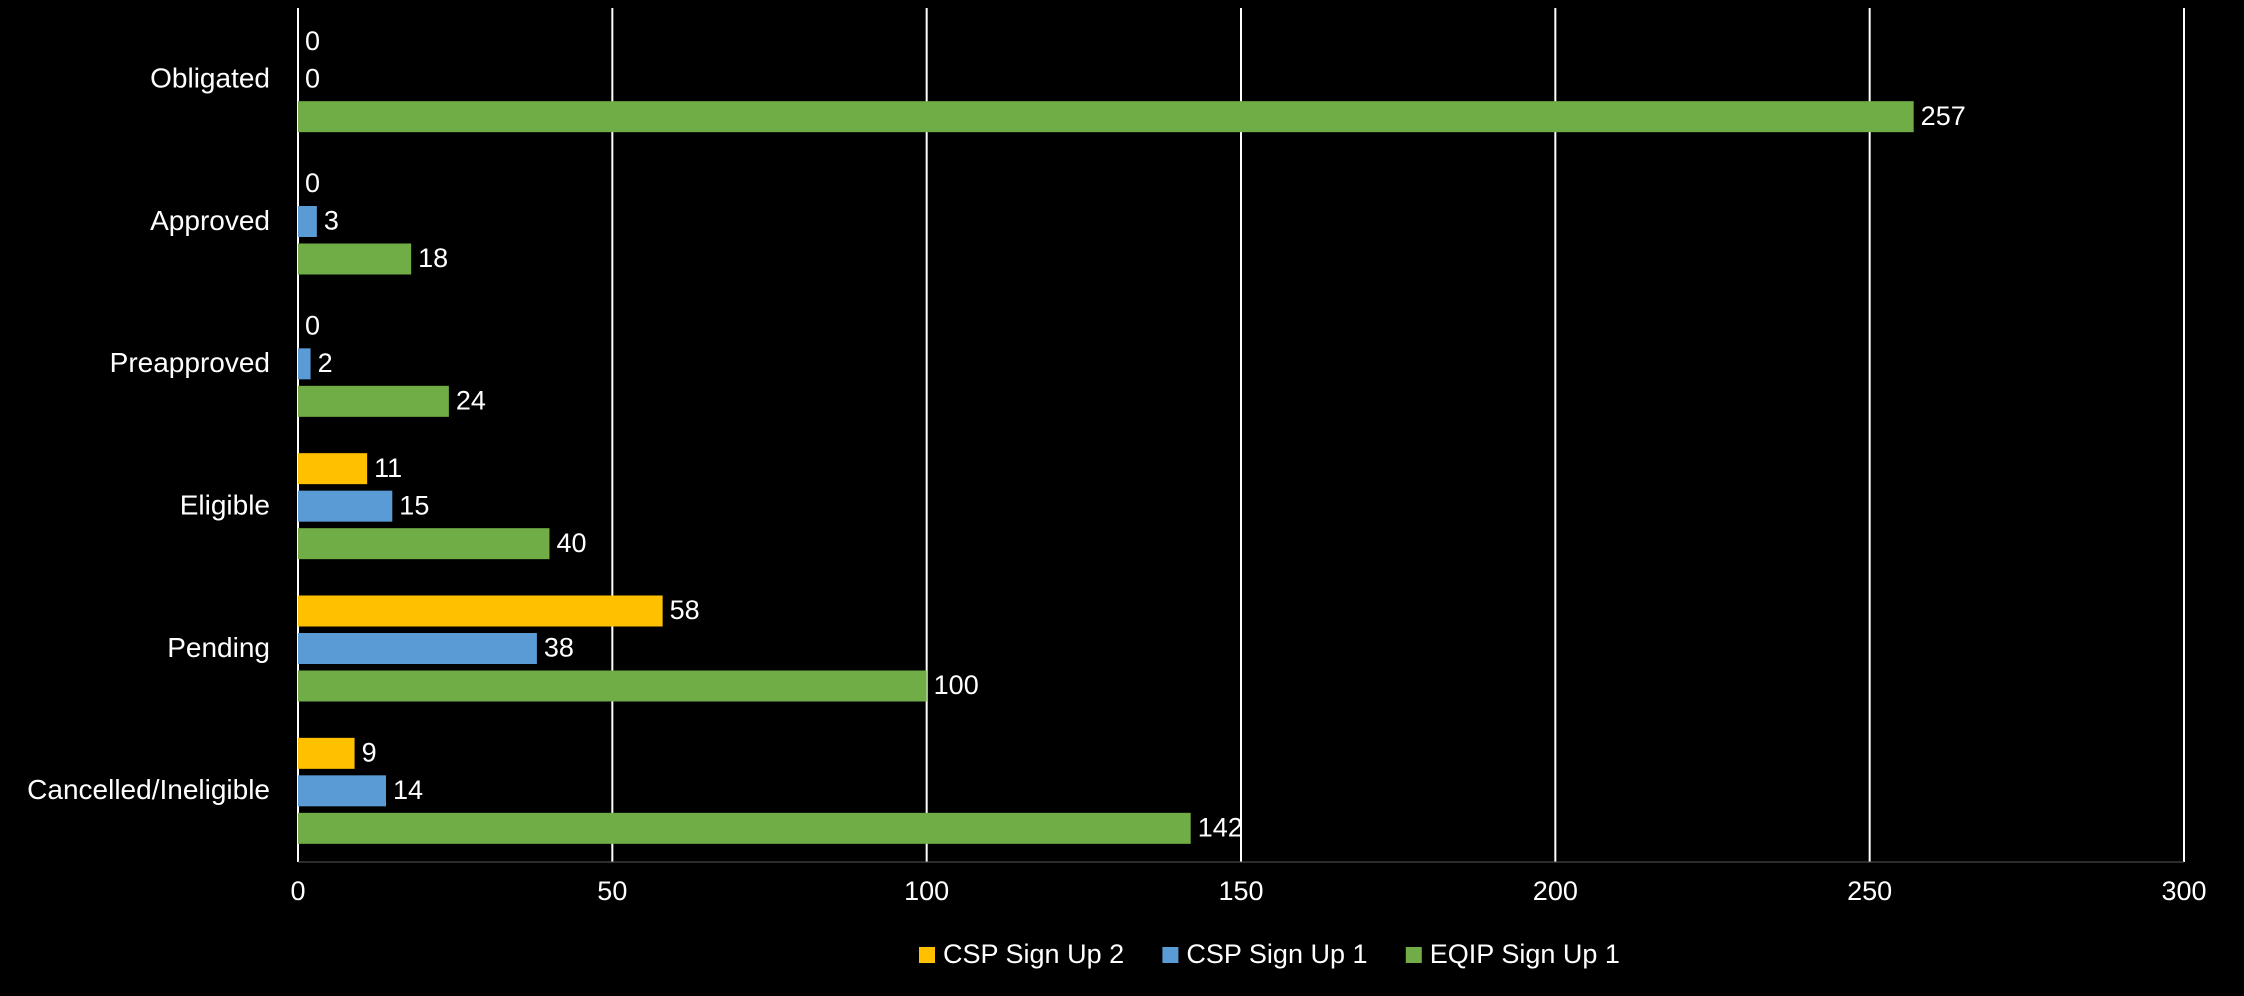 The image size is (2244, 996). What do you see at coordinates (744, 828) in the screenshot?
I see `bar-eqip-sign-up-1-cancelled-ineligible` at bounding box center [744, 828].